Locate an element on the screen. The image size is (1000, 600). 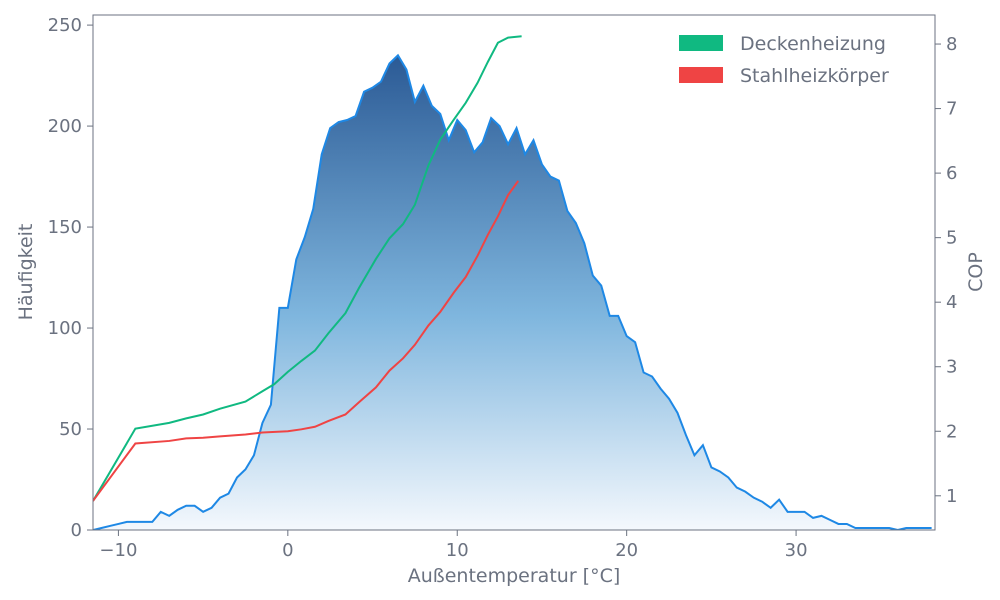
y-right-tick-label: 7 is located at coordinates (951, 109).